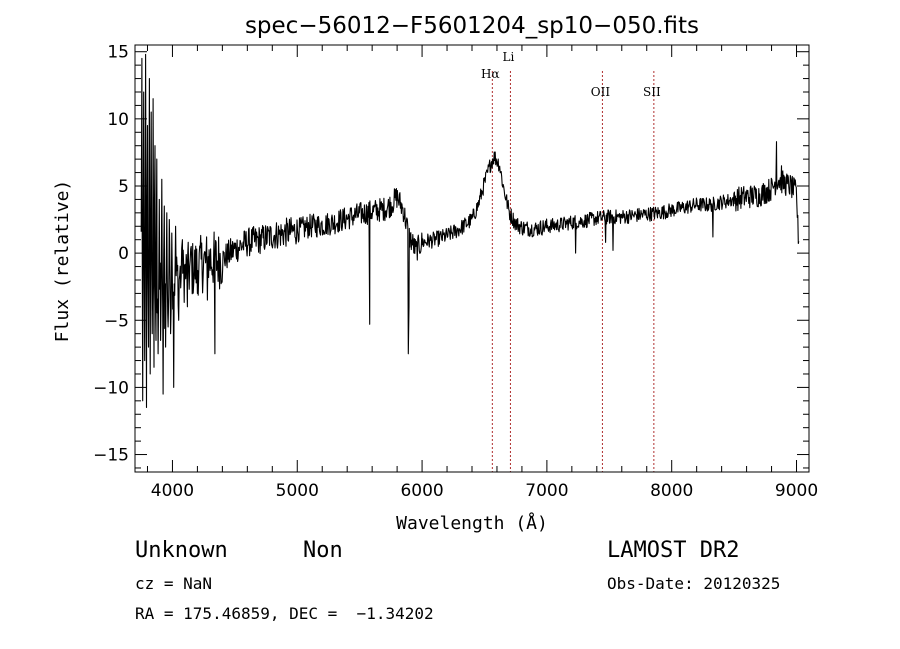  What do you see at coordinates (601, 92) in the screenshot?
I see `line-marker-label: OII` at bounding box center [601, 92].